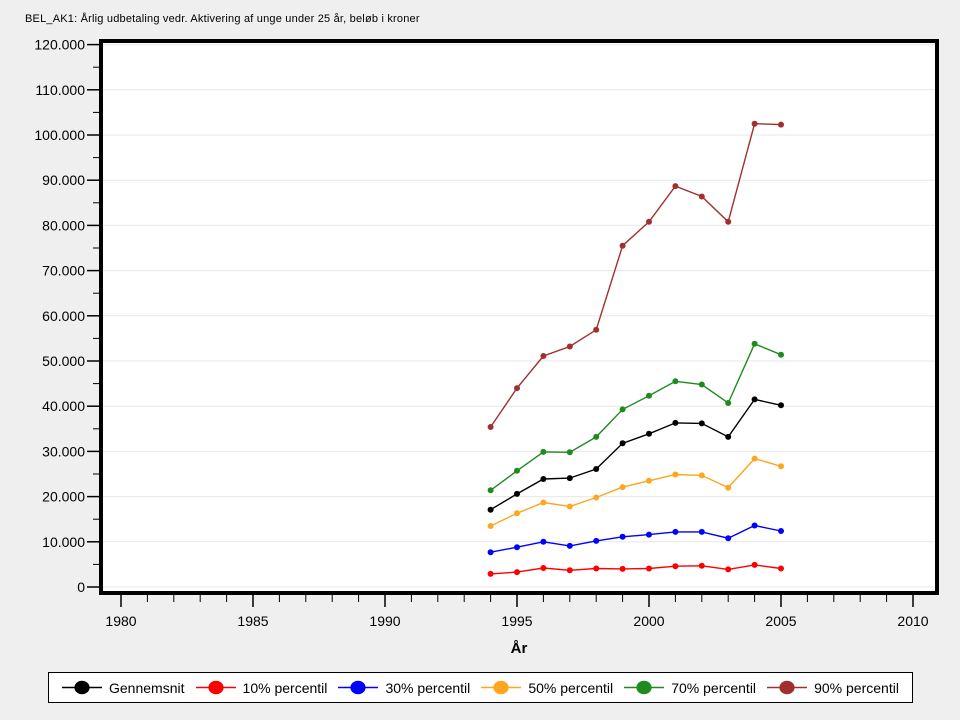 The image size is (960, 720). I want to click on legend-item-label: 50% percentil, so click(571, 687).